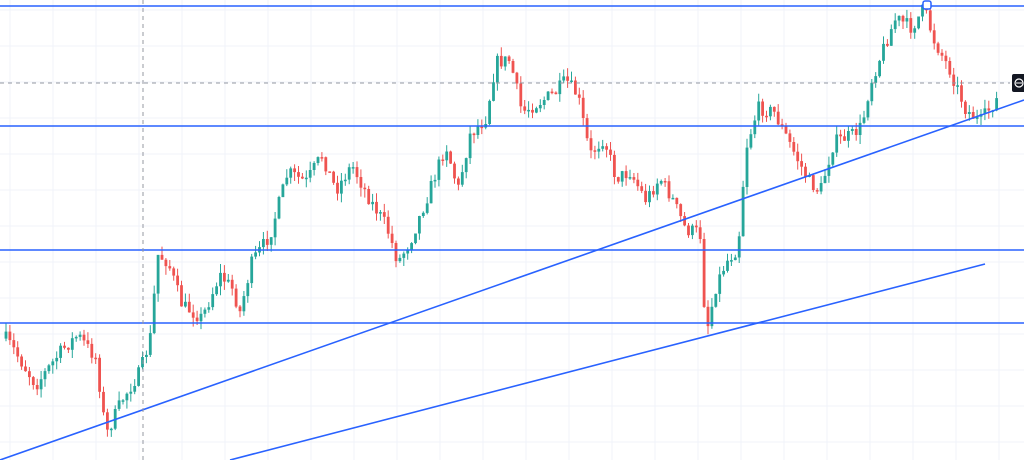  What do you see at coordinates (1018, 83) in the screenshot?
I see `crosshair-icon` at bounding box center [1018, 83].